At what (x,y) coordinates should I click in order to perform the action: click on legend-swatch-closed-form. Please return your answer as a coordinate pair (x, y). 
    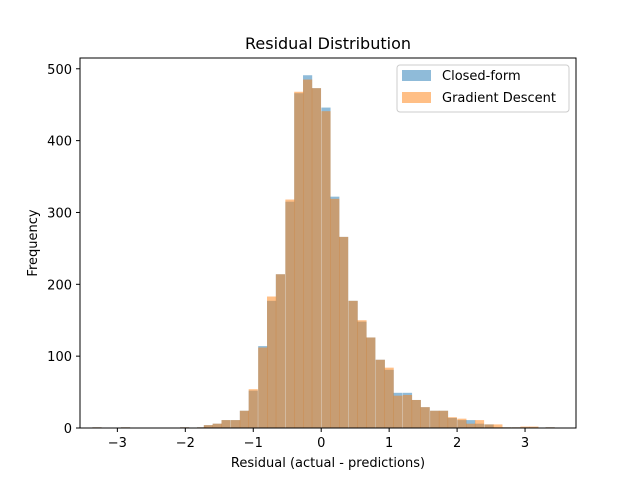
    Looking at the image, I should click on (416, 75).